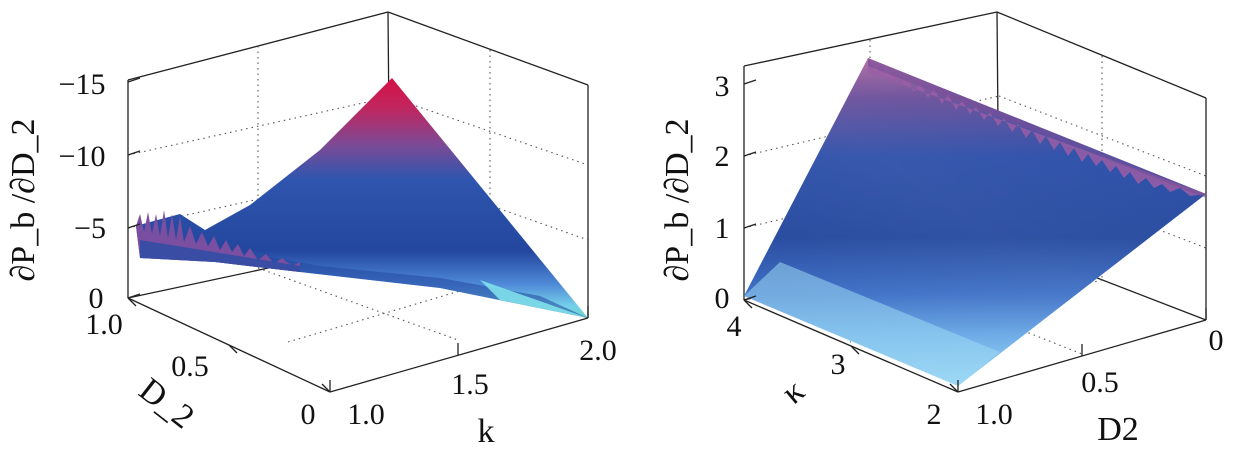 This screenshot has width=1244, height=456. Describe the element at coordinates (366, 414) in the screenshot. I see `left-xtick-0: 1.0` at that location.